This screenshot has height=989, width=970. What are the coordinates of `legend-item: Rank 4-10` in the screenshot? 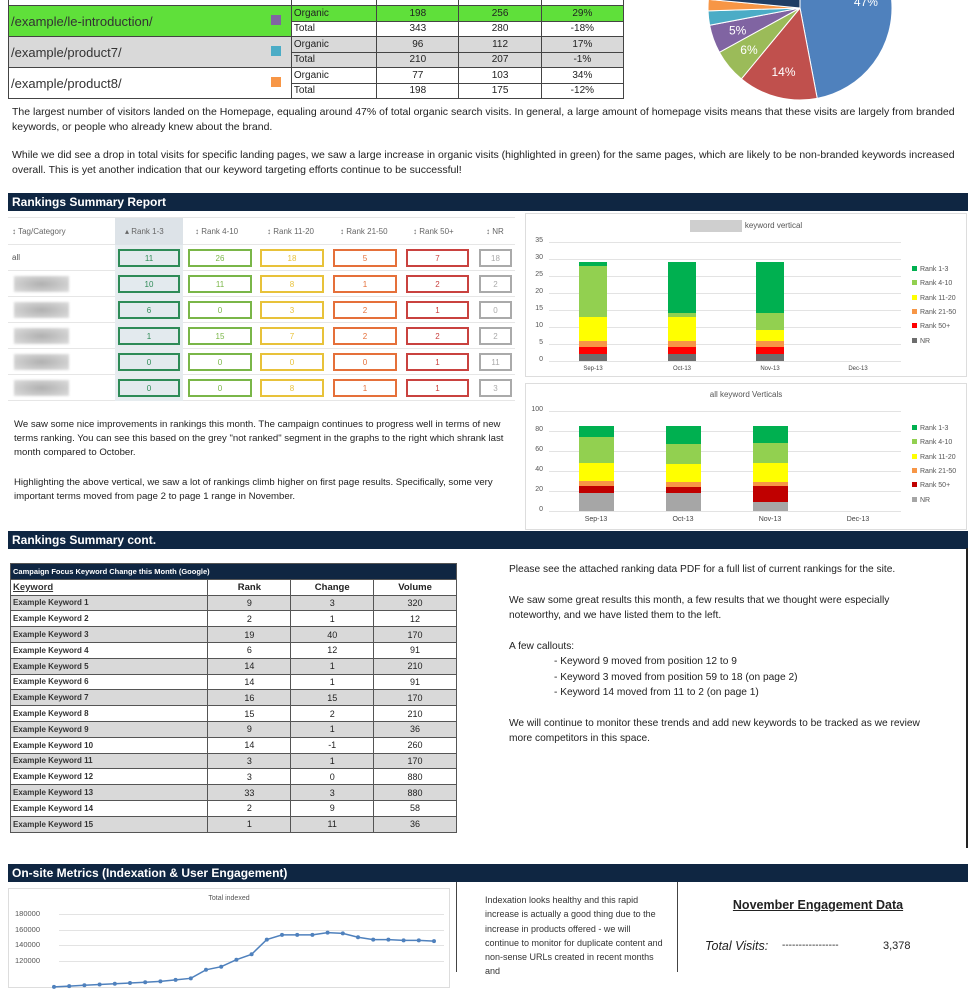 It's located at (932, 283).